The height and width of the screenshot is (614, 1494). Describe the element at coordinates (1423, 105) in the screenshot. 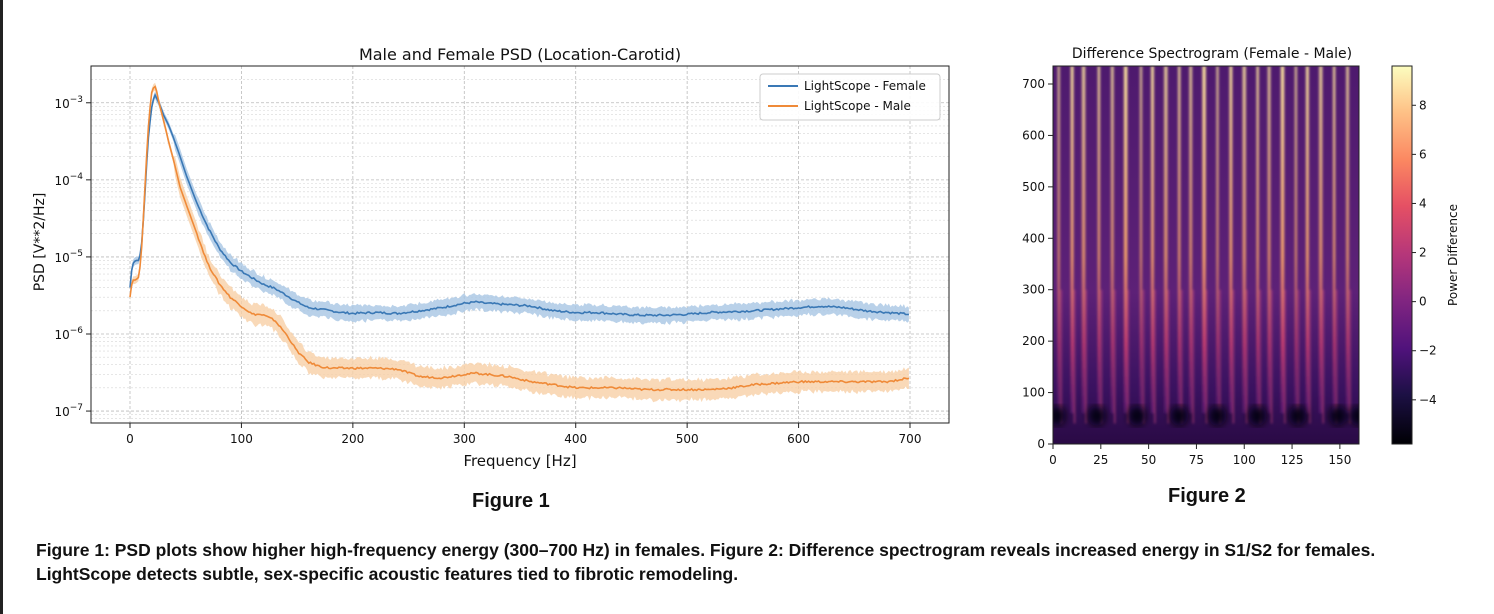

I see `colorbar-tick-label: 8` at that location.